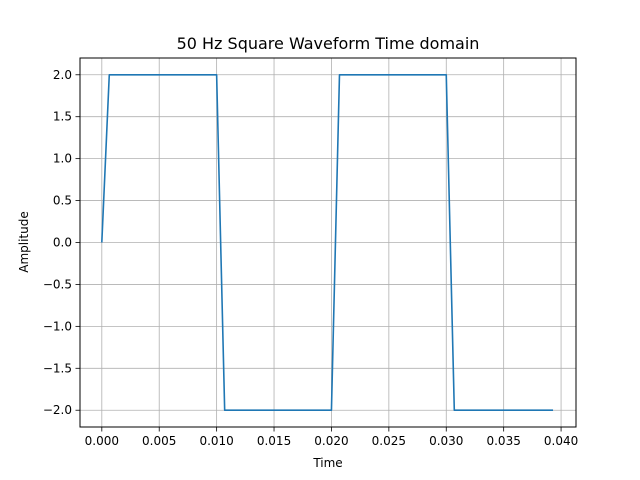 The height and width of the screenshot is (480, 640). Describe the element at coordinates (24, 242) in the screenshot. I see `y-axis-label: Amplitude` at that location.